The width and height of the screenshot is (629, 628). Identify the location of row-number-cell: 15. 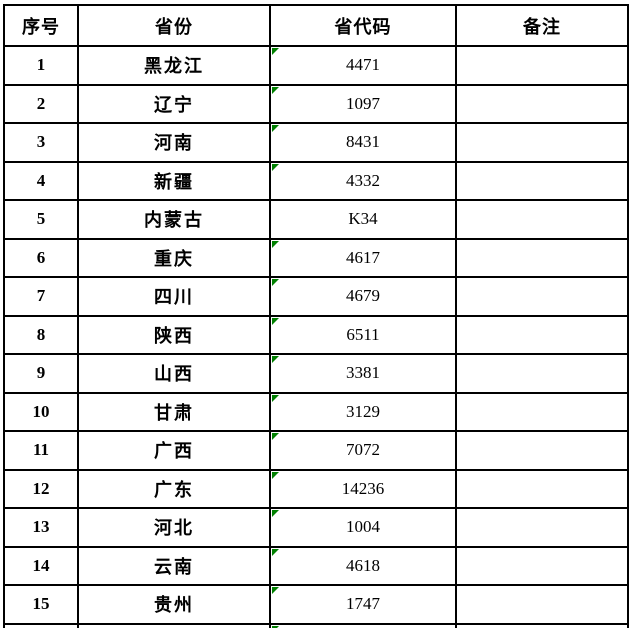
(41, 604).